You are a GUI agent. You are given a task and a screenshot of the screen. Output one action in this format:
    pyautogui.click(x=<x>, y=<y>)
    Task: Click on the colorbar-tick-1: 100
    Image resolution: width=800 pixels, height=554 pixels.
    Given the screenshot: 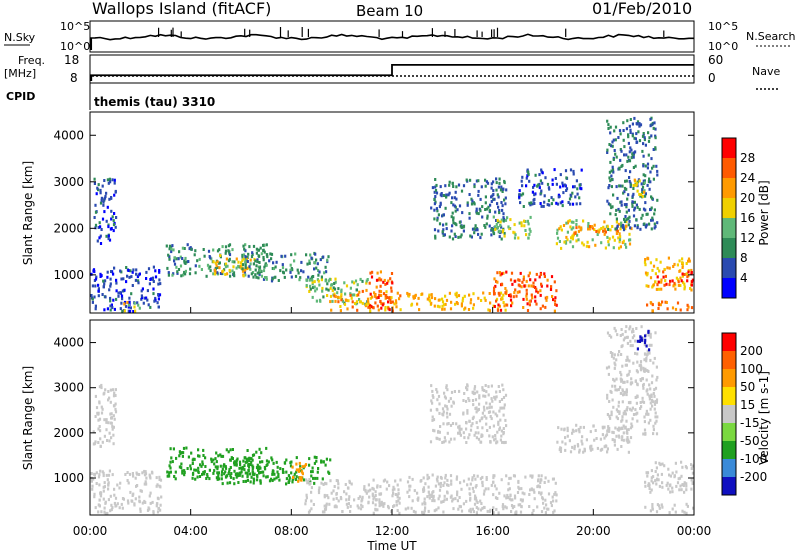 What is the action you would take?
    pyautogui.click(x=751, y=369)
    